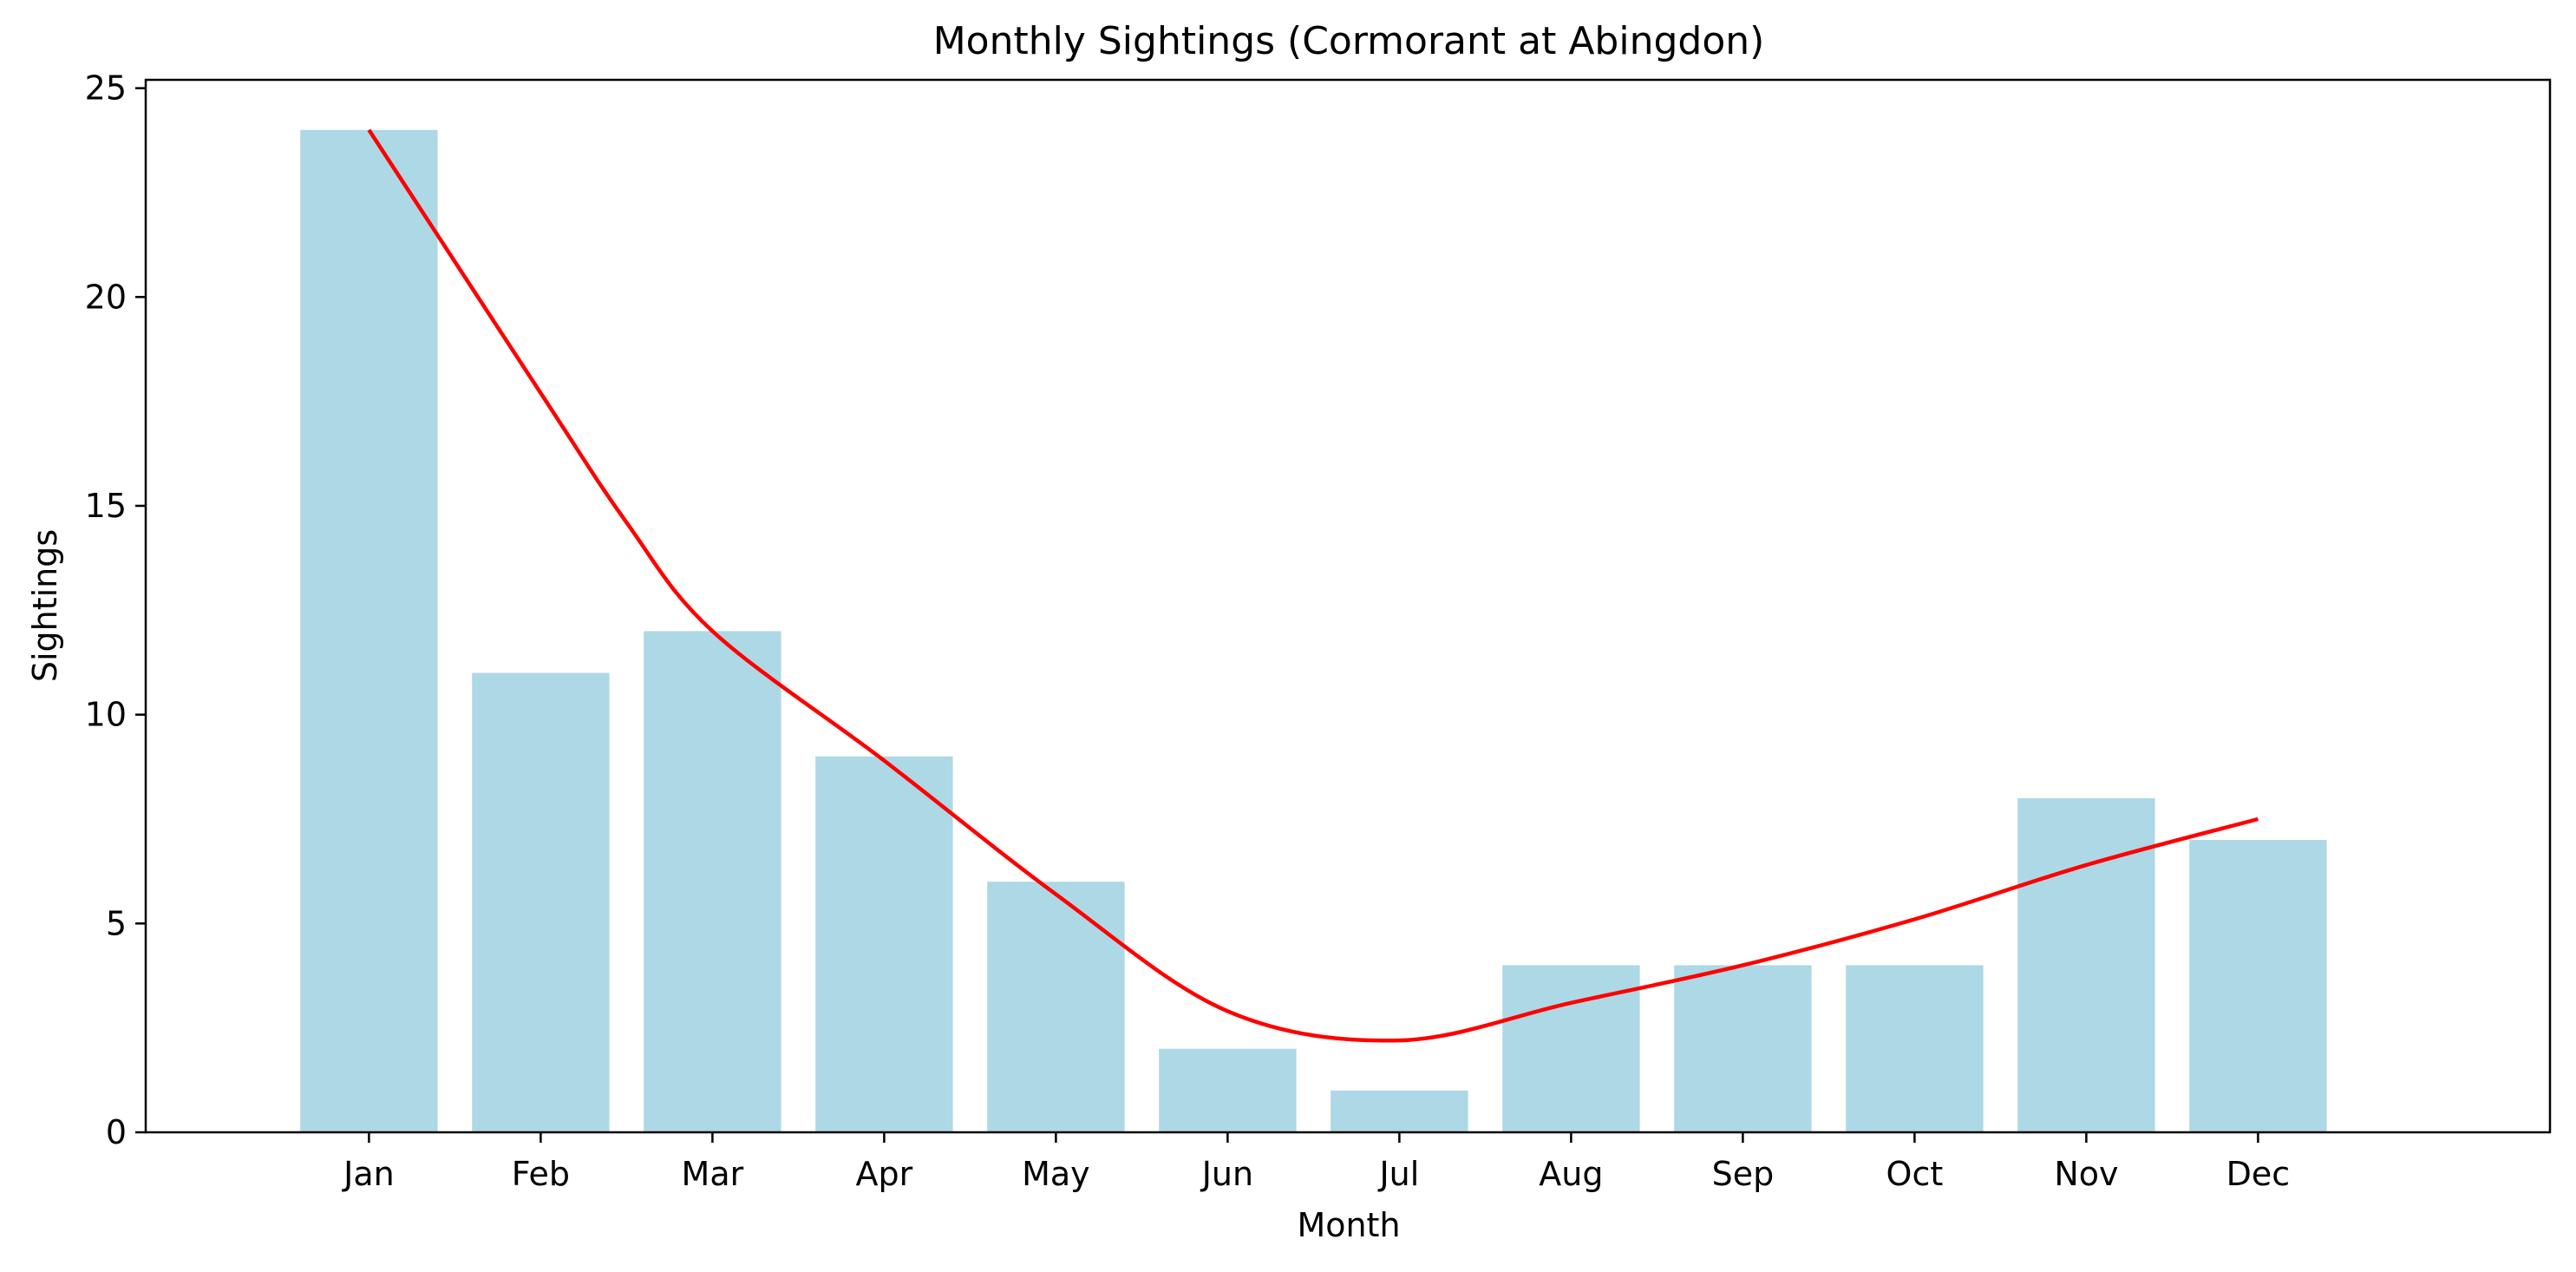 Image resolution: width=2576 pixels, height=1272 pixels. What do you see at coordinates (713, 1174) in the screenshot?
I see `x-tick-label-mar: Mar` at bounding box center [713, 1174].